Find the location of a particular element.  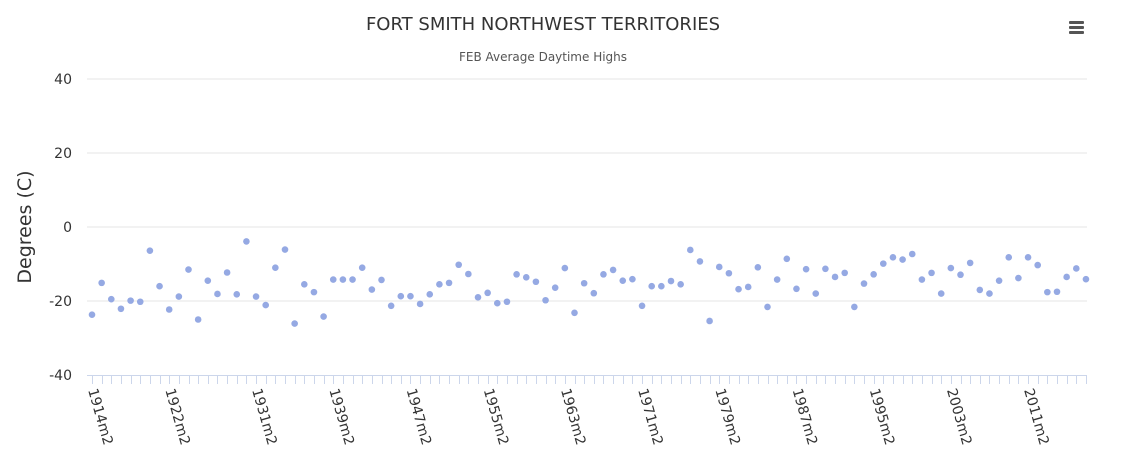

chart-subtitle: FEB Average Daytime Highs is located at coordinates (543, 57).